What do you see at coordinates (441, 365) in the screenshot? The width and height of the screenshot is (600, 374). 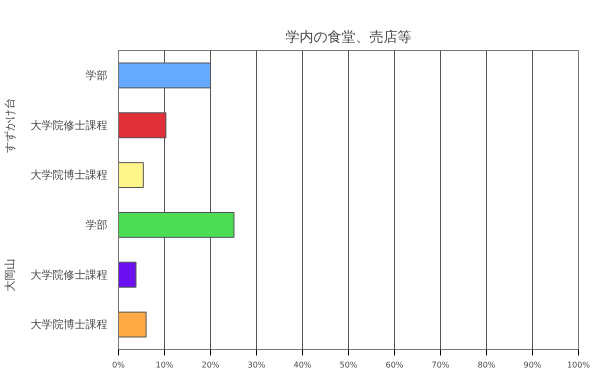 I see `x-tick-label: 70%` at bounding box center [441, 365].